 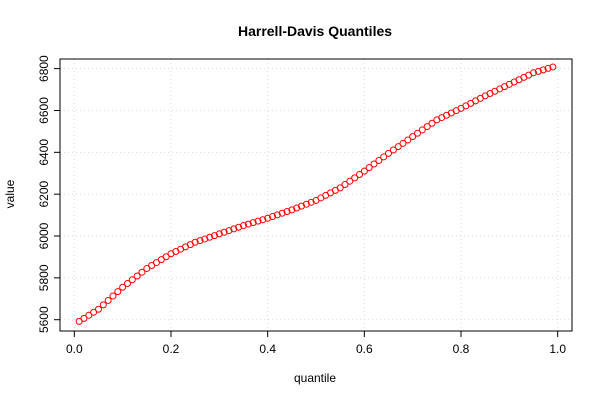 I want to click on x-tick-label: 0.8, so click(x=461, y=349).